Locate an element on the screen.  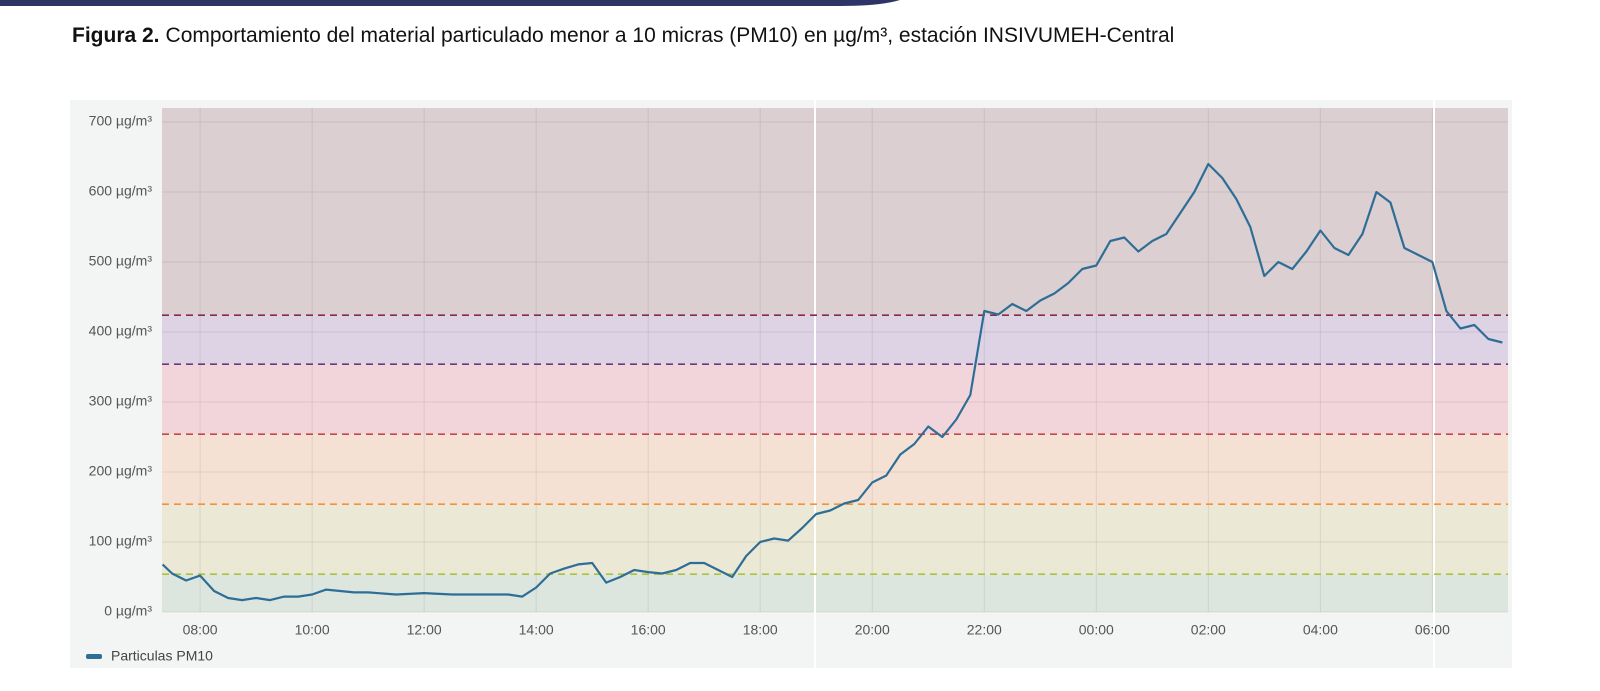
figure-number: Figura 2. is located at coordinates (116, 35).